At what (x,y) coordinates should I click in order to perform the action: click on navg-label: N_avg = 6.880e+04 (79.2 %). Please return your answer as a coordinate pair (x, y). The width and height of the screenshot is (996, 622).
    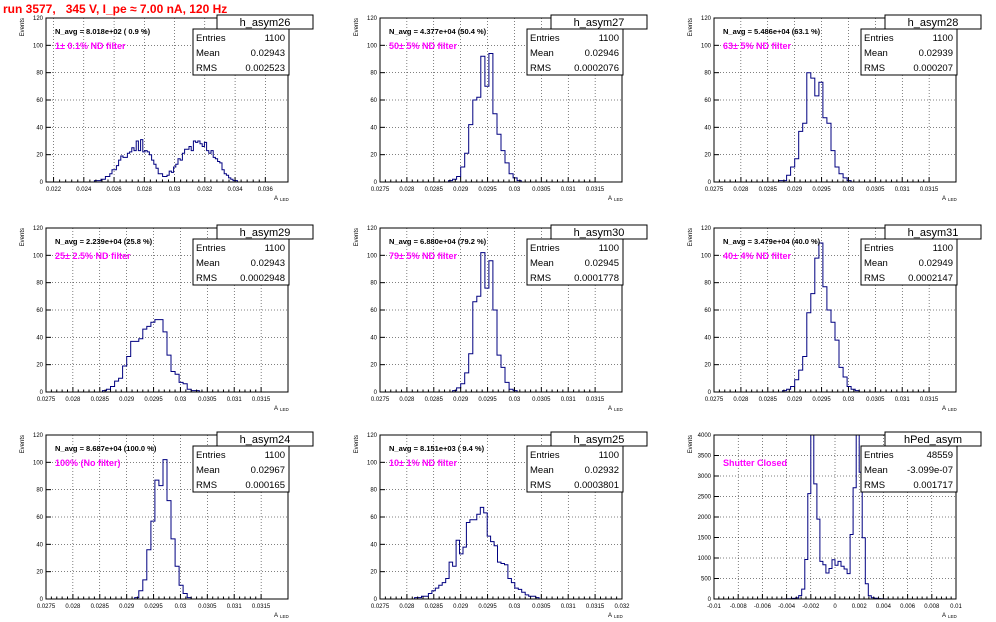
    Looking at the image, I should click on (438, 241).